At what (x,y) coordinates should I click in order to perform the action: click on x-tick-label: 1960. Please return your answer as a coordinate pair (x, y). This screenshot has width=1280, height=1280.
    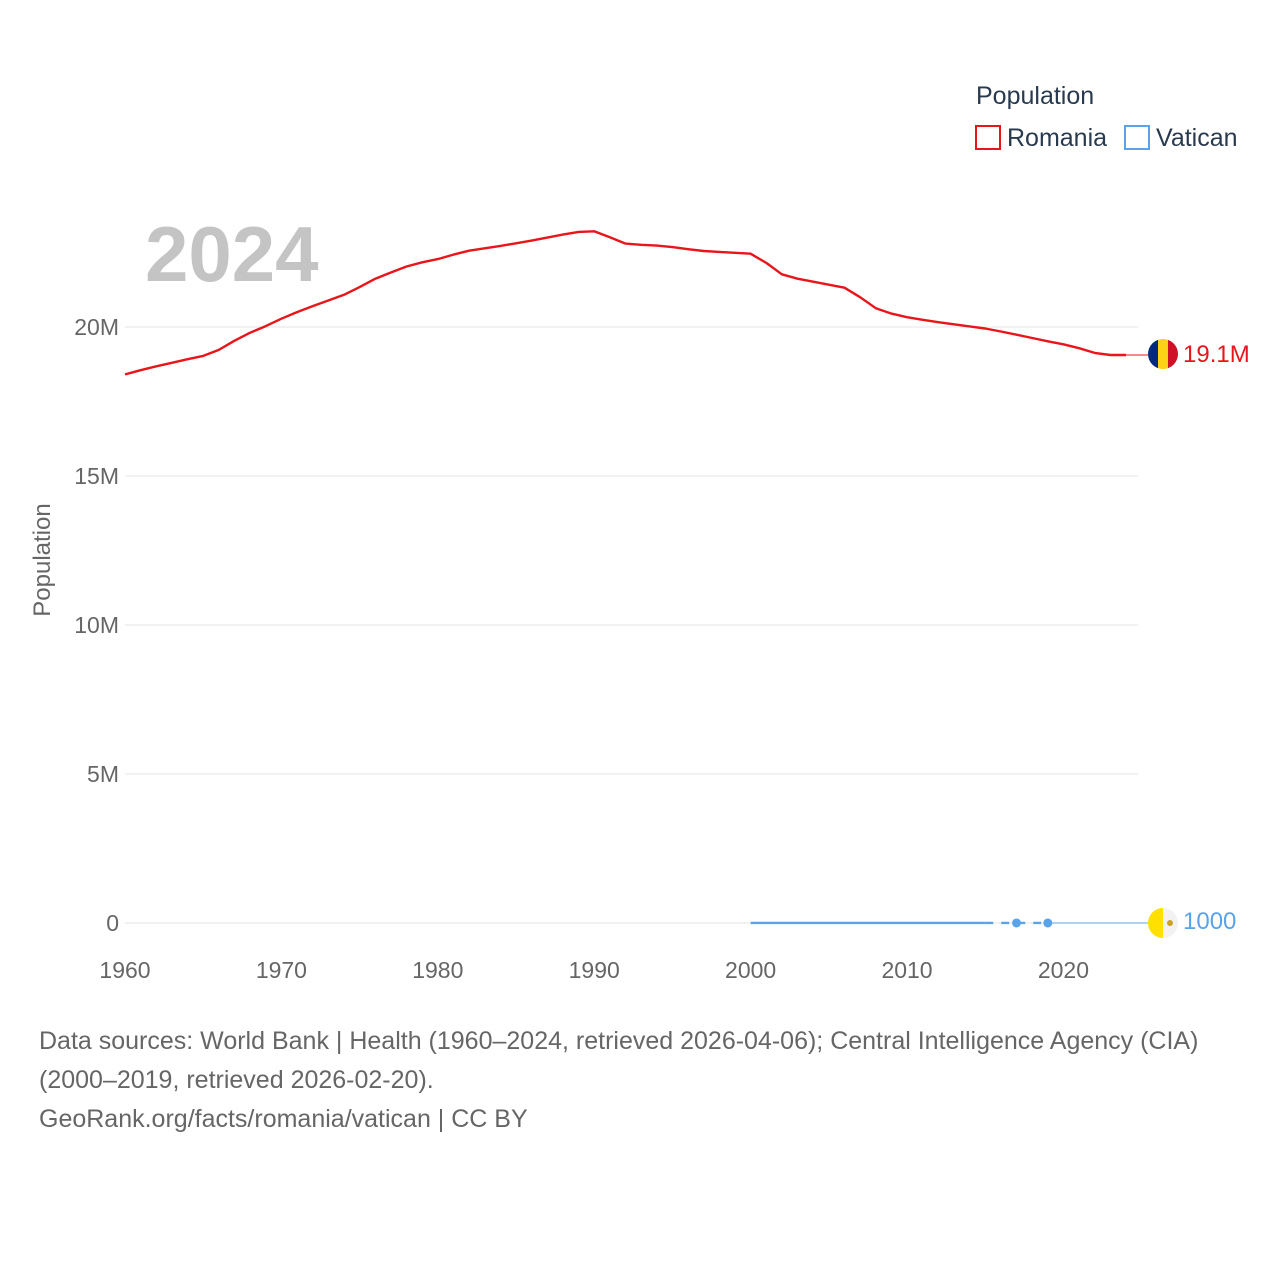
    Looking at the image, I should click on (124, 970).